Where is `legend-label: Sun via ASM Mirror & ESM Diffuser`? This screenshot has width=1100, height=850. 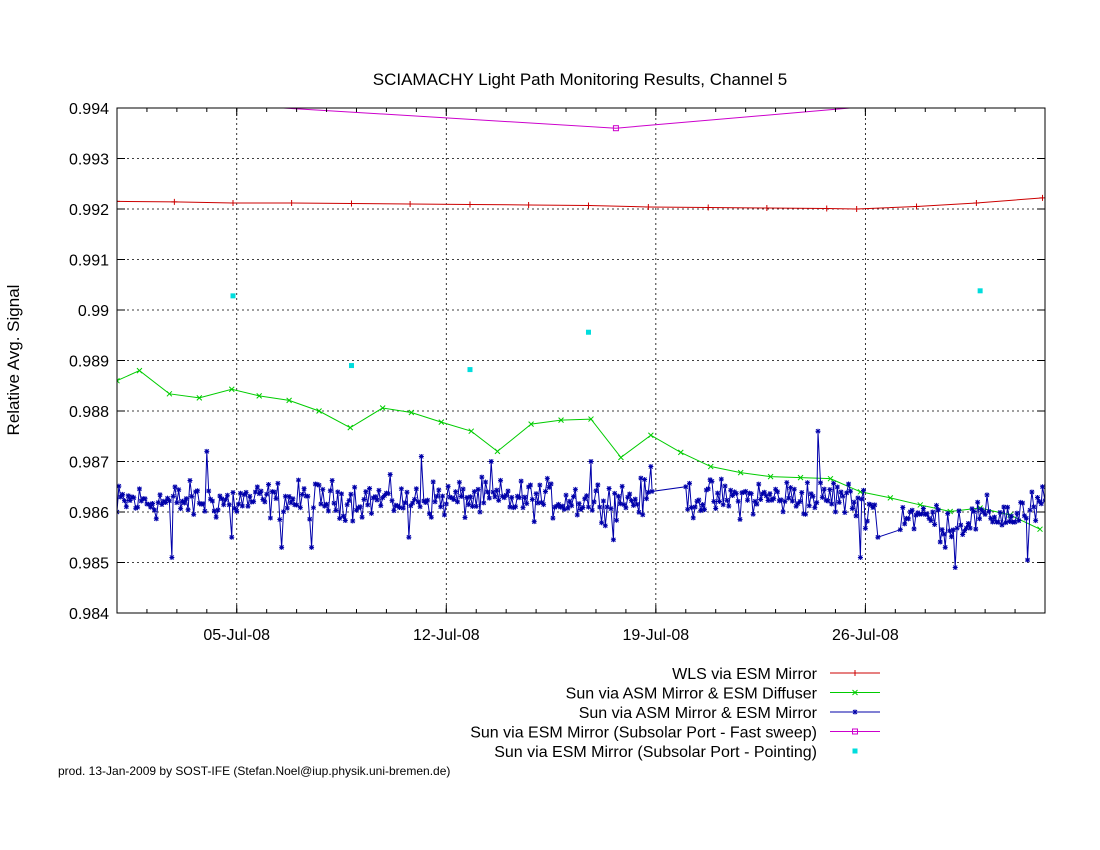
legend-label: Sun via ASM Mirror & ESM Diffuser is located at coordinates (692, 694).